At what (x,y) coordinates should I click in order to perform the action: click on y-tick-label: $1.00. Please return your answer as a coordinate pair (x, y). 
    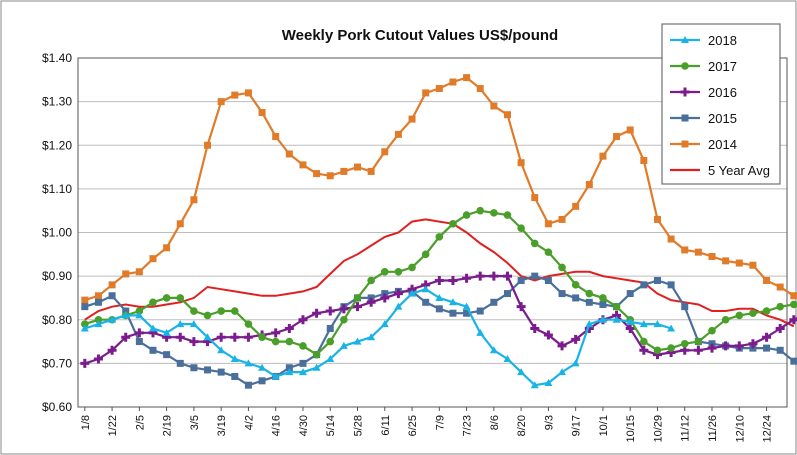
    Looking at the image, I should click on (57, 233).